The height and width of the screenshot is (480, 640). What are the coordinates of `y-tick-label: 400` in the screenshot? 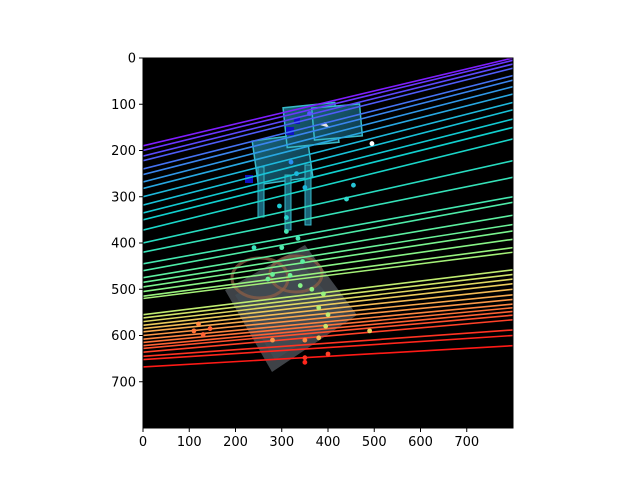 It's located at (123, 244).